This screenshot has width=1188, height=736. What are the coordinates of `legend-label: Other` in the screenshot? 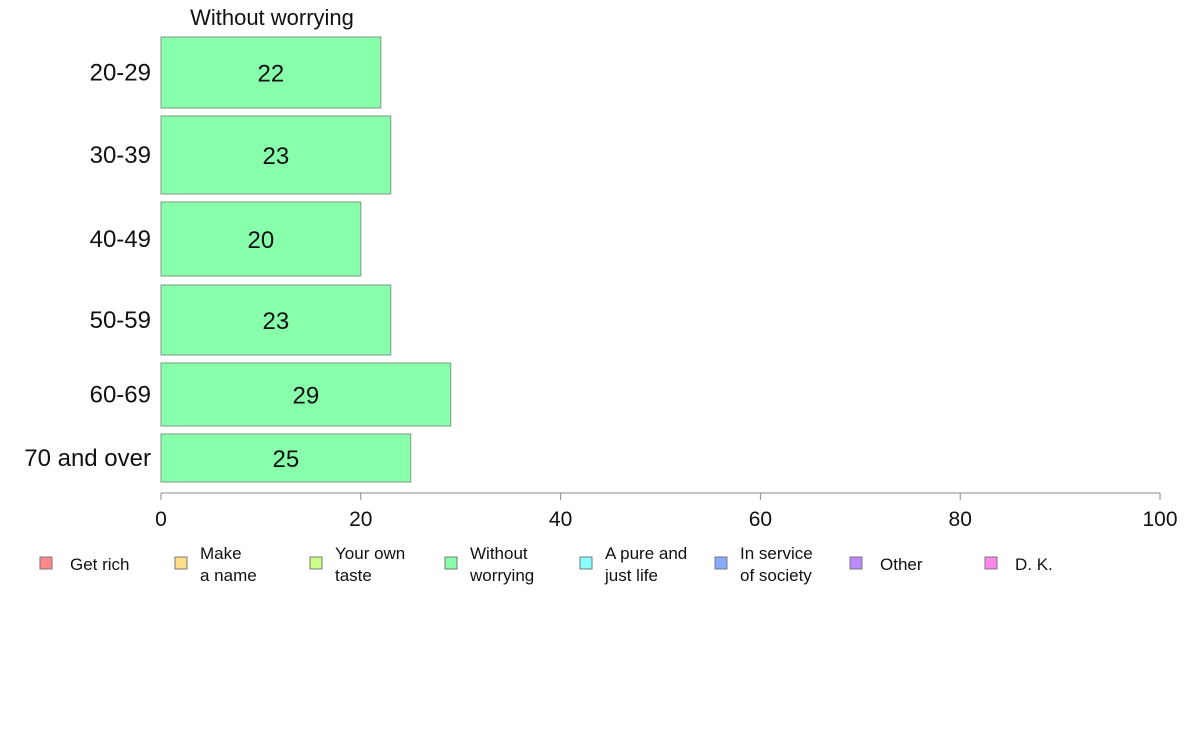 It's located at (901, 564).